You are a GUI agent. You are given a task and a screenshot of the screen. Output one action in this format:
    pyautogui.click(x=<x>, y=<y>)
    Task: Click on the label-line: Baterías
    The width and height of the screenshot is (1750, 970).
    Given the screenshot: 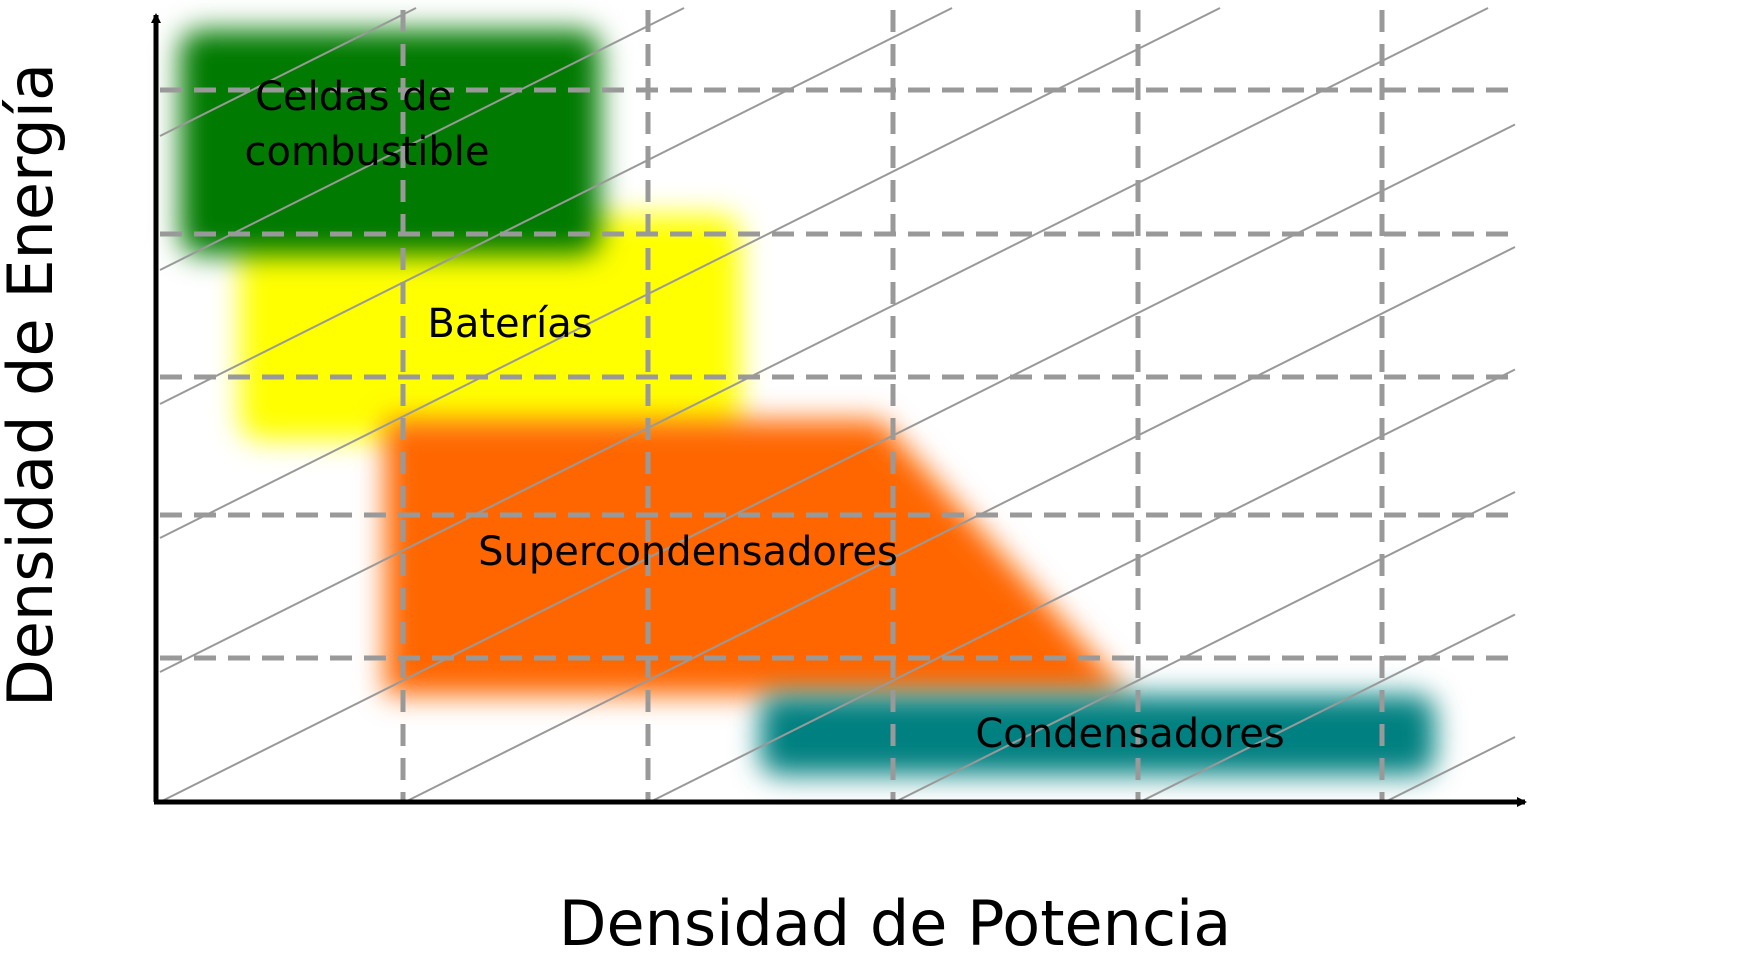 What is the action you would take?
    pyautogui.click(x=509, y=324)
    